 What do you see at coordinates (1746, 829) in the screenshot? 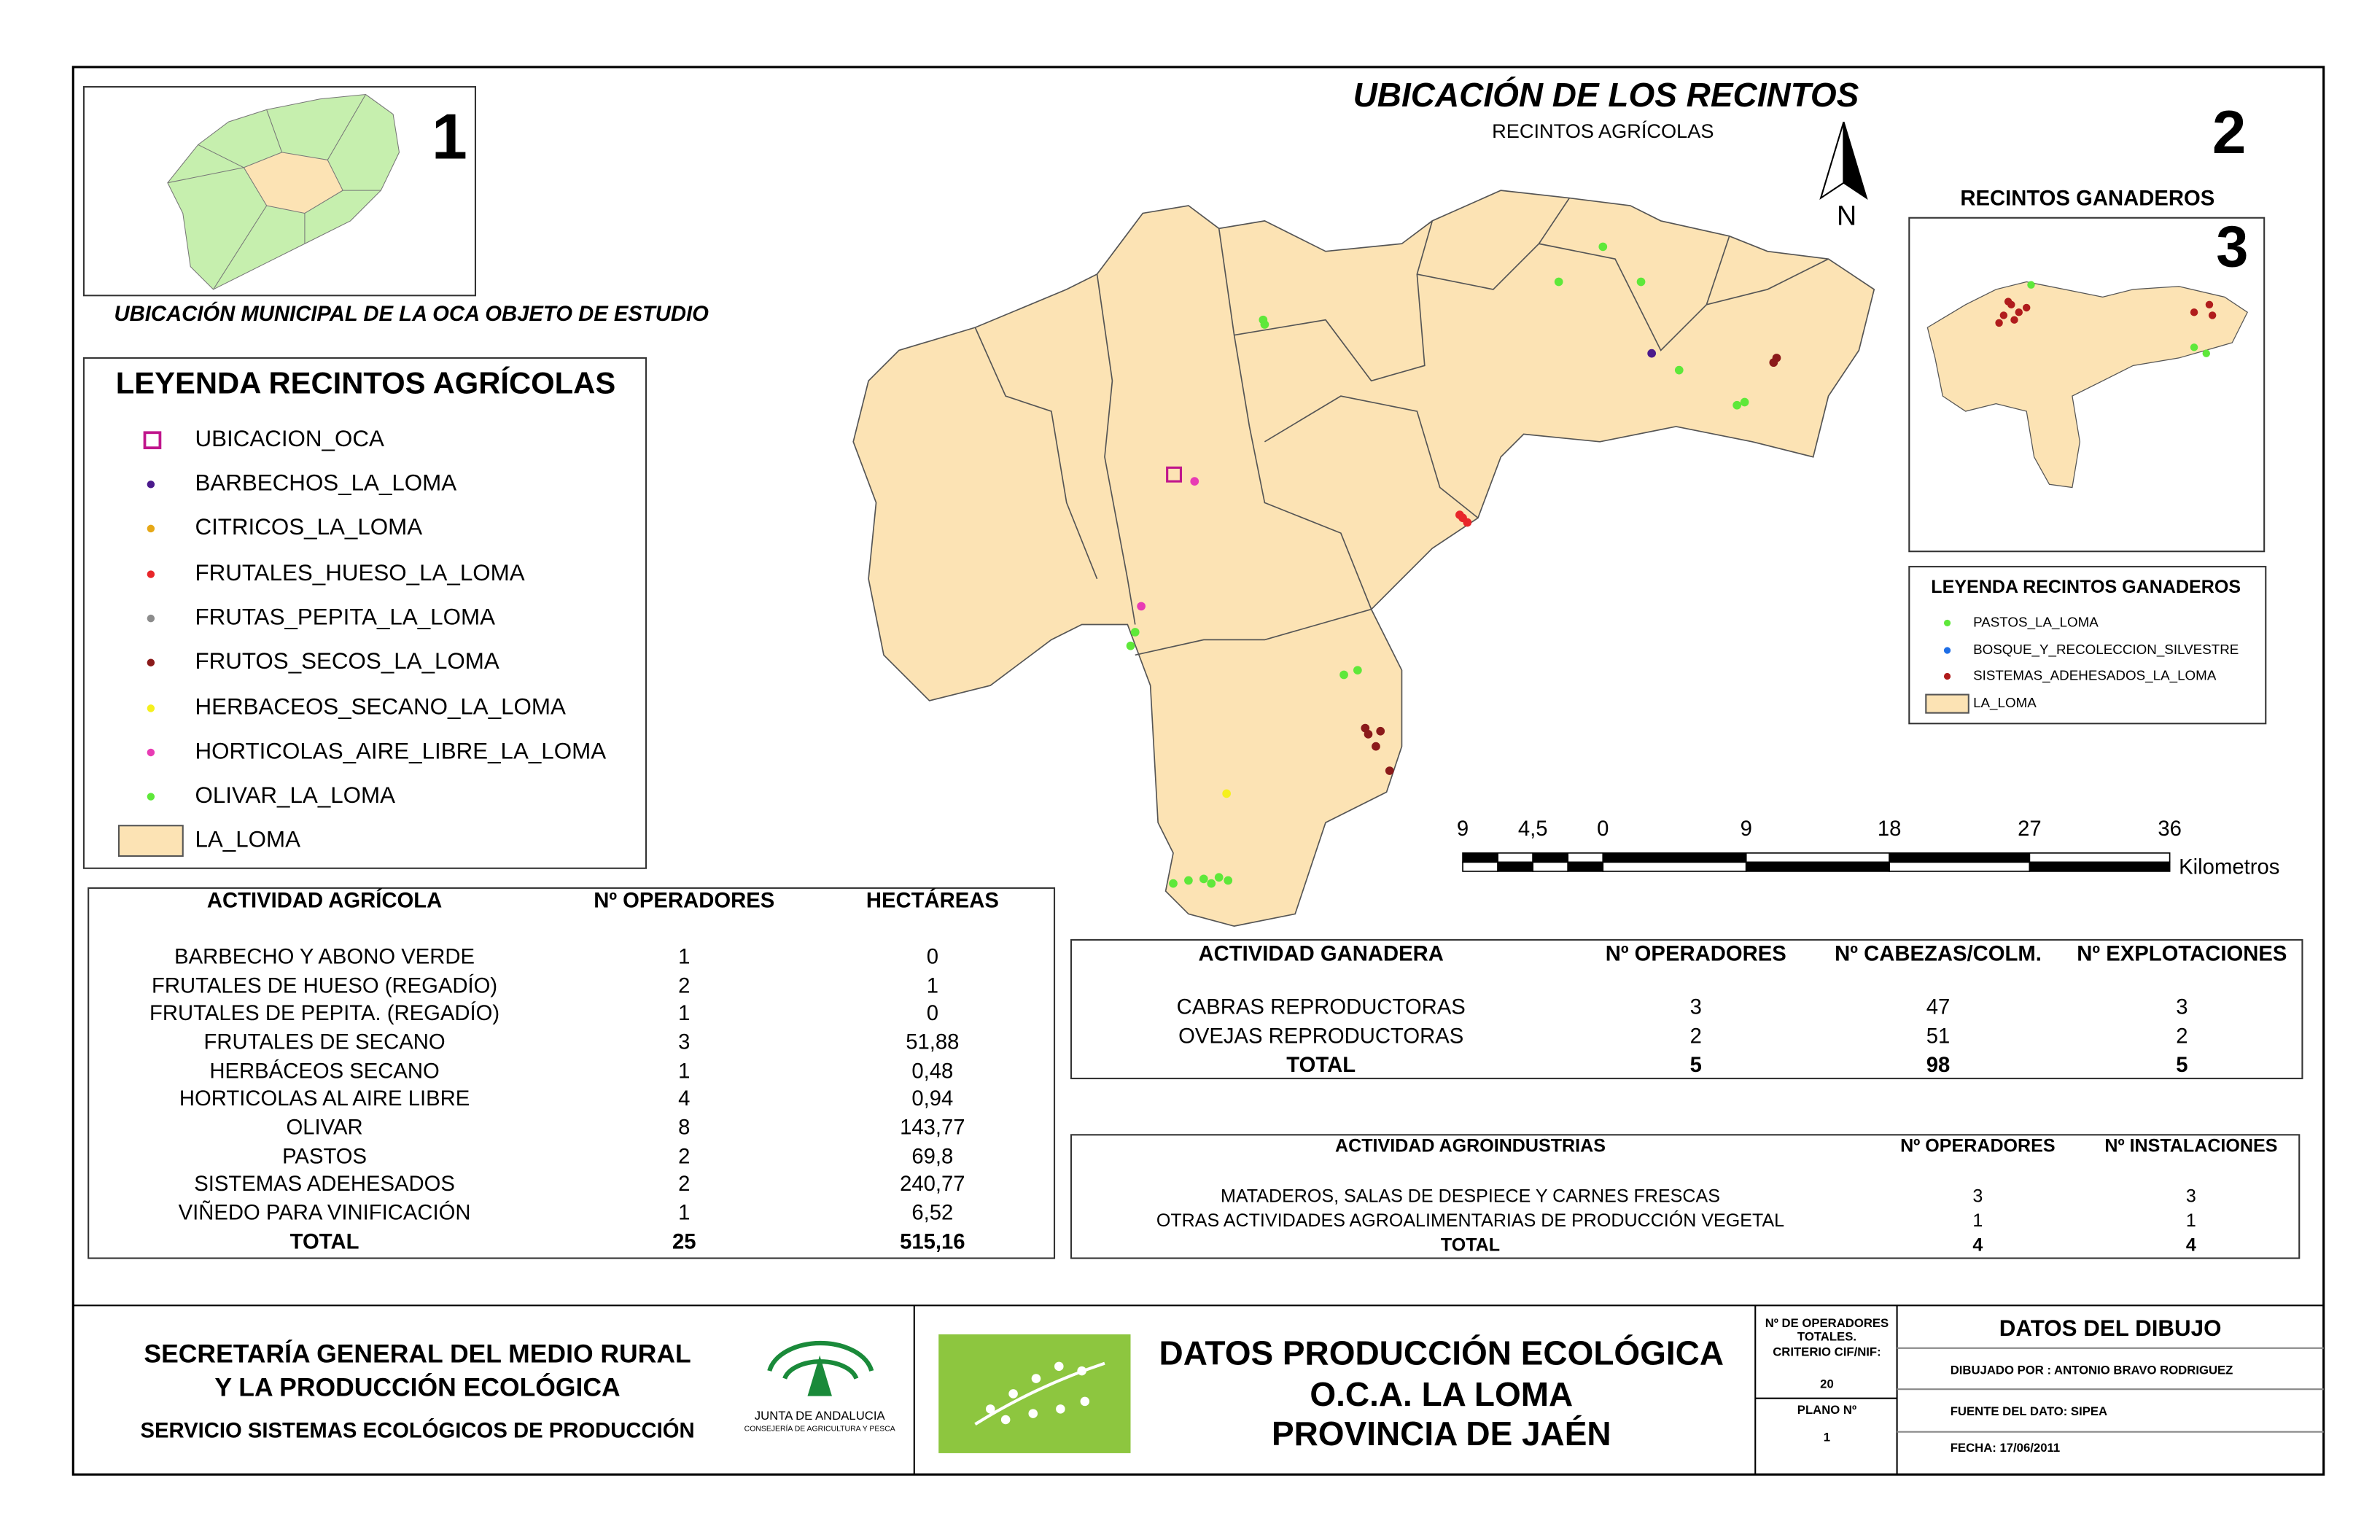
I see `scale-label: 9` at bounding box center [1746, 829].